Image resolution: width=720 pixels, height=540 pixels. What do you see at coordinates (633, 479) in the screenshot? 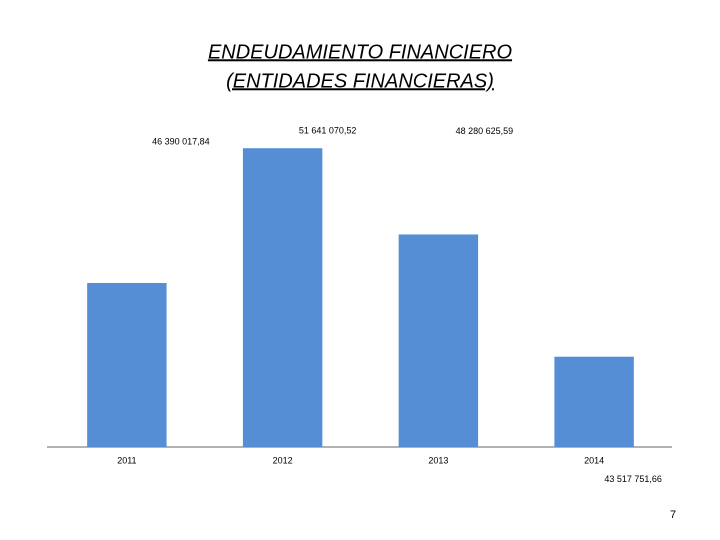
I see `data-label: 43 517 751,66` at bounding box center [633, 479].